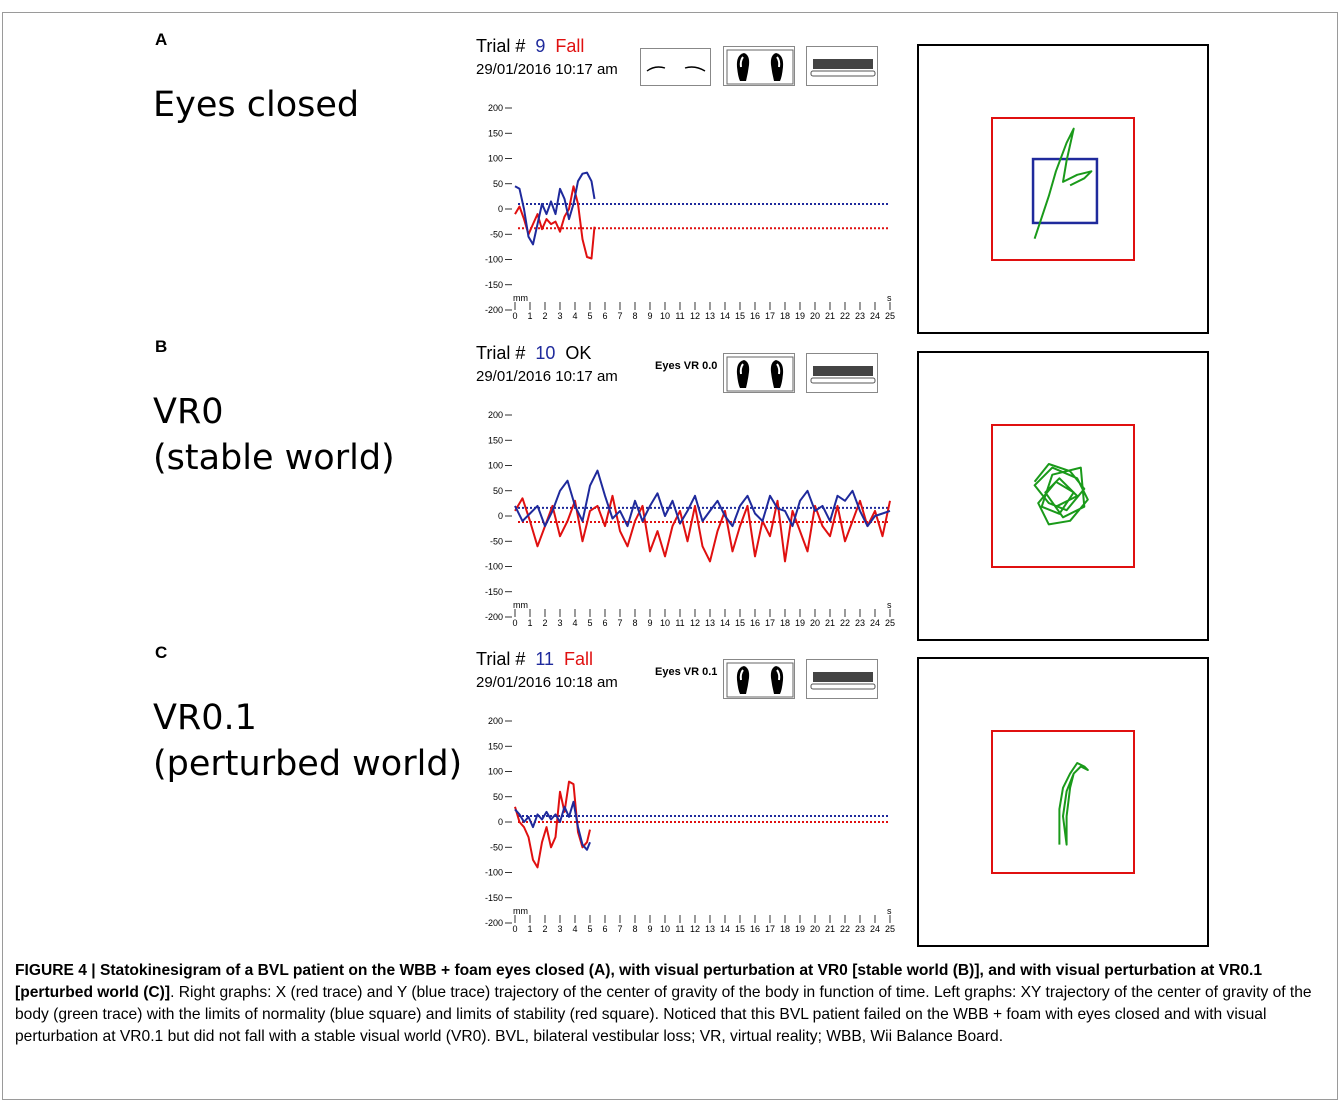  Describe the element at coordinates (530, 46) in the screenshot. I see `trial-header: Trial # 9 Fall` at that location.